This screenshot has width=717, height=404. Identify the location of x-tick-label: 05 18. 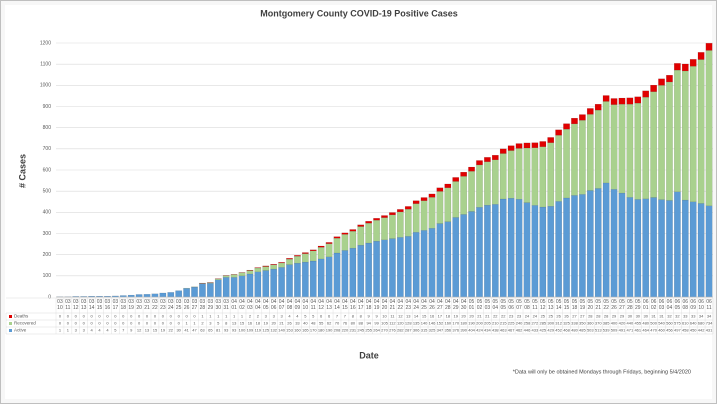
(574, 305).